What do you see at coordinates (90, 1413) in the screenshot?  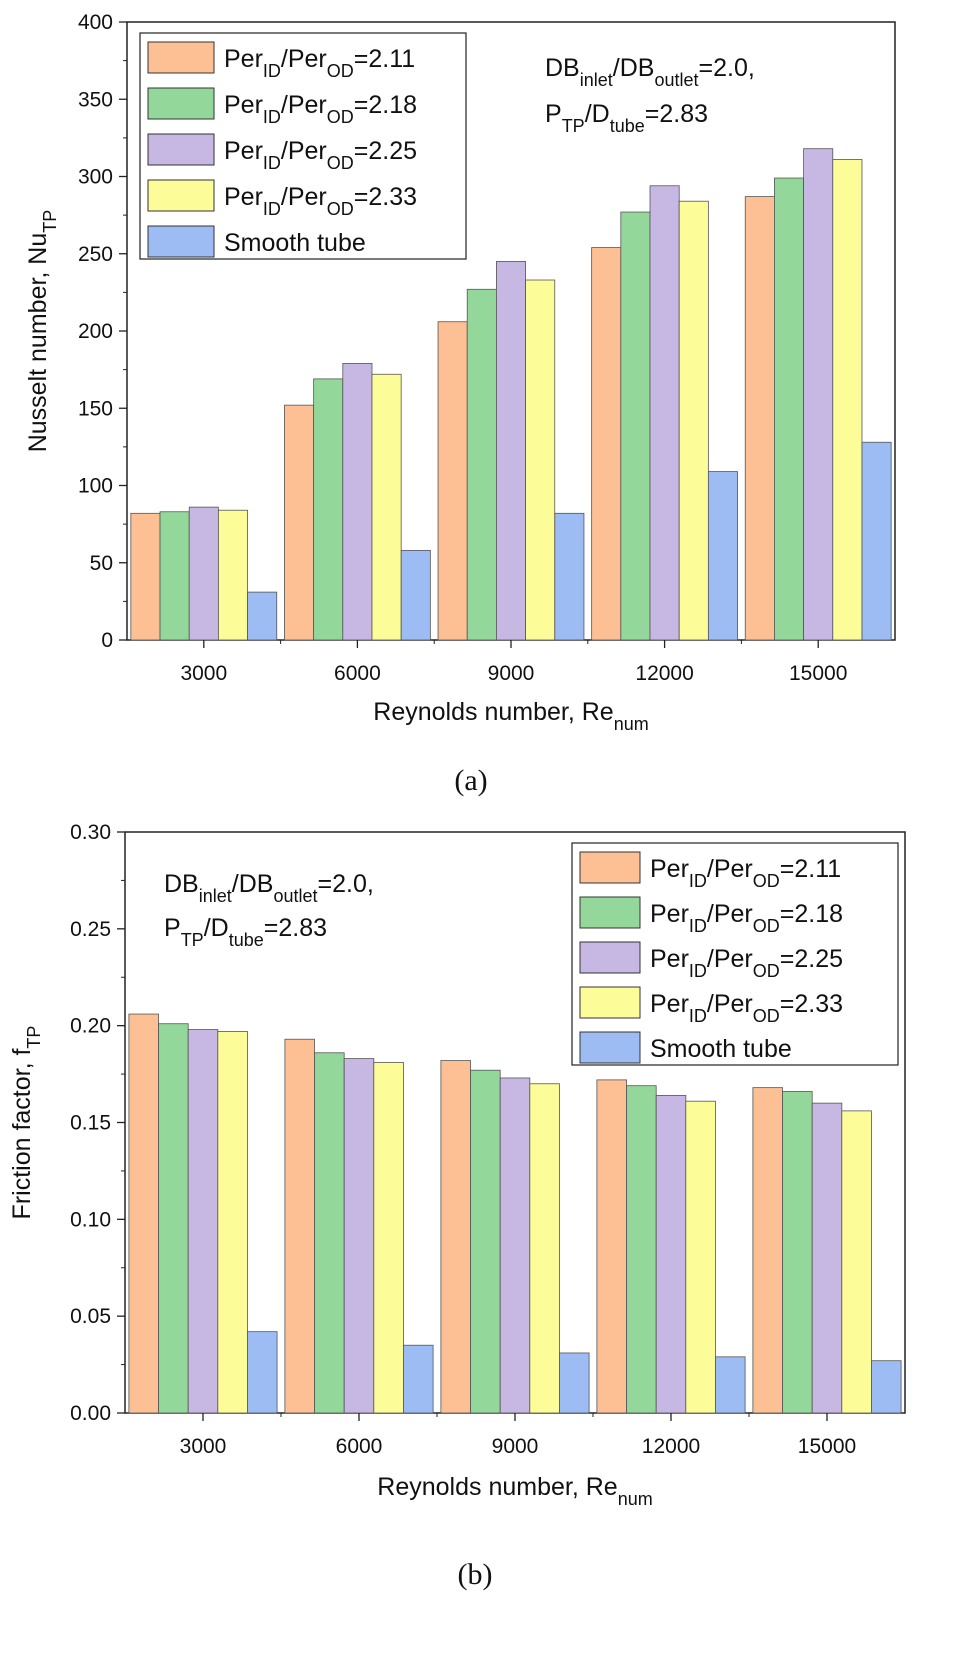 I see `y-tick-label: 0.00` at bounding box center [90, 1413].